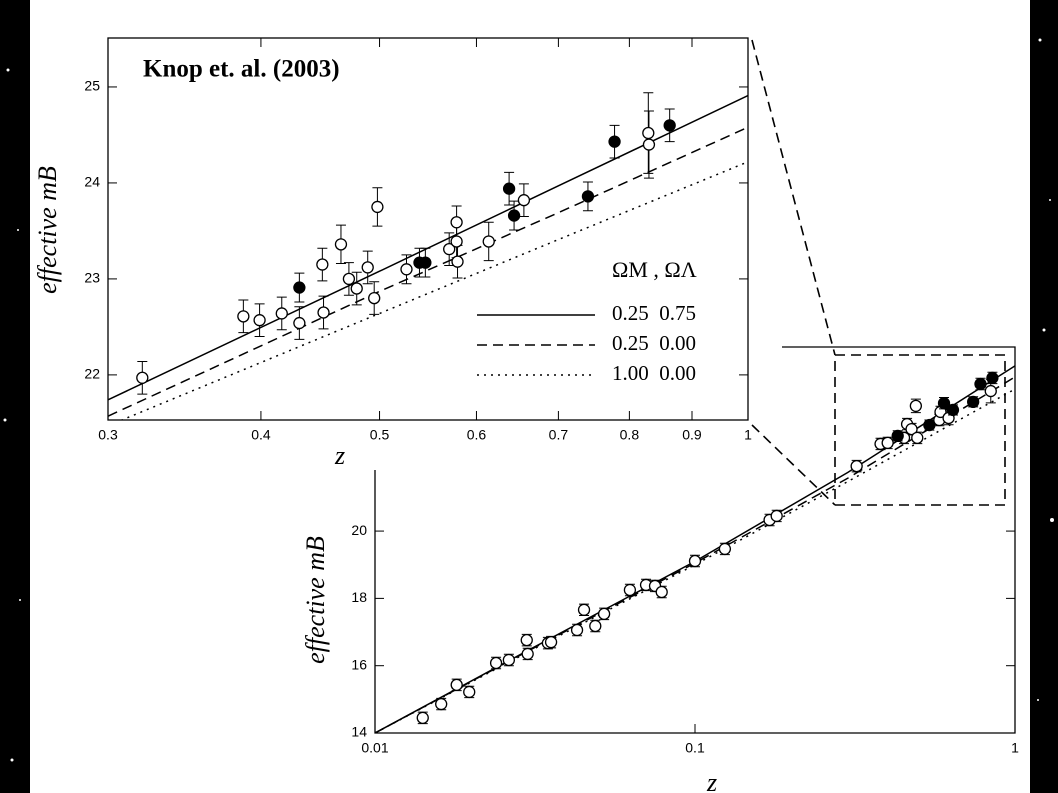  What do you see at coordinates (878, 272) in the screenshot?
I see `zoom-indicator` at bounding box center [878, 272].